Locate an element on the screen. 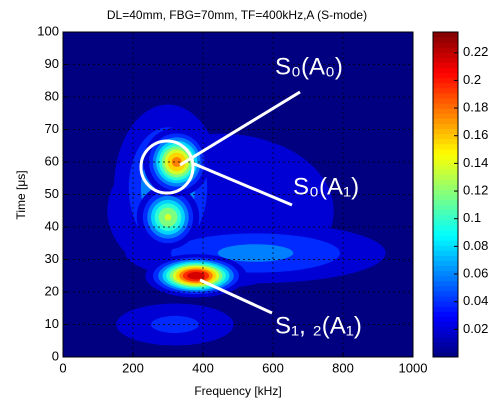 This screenshot has width=499, height=408. colorbar-tick-label: 0.04 is located at coordinates (475, 300).